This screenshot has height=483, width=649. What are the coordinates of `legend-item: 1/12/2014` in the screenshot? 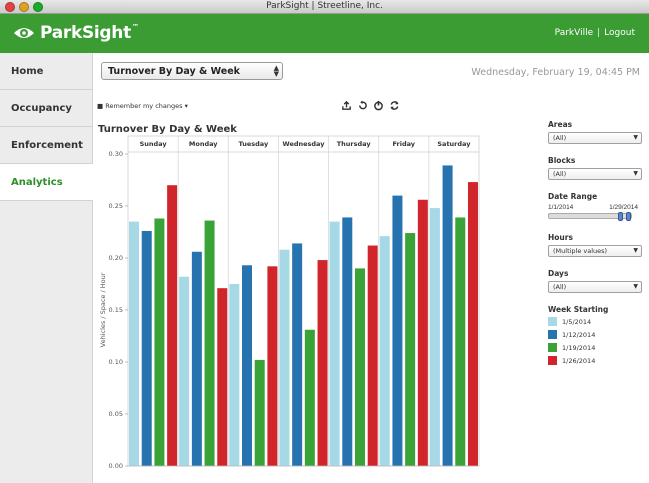 It's located at (596, 334).